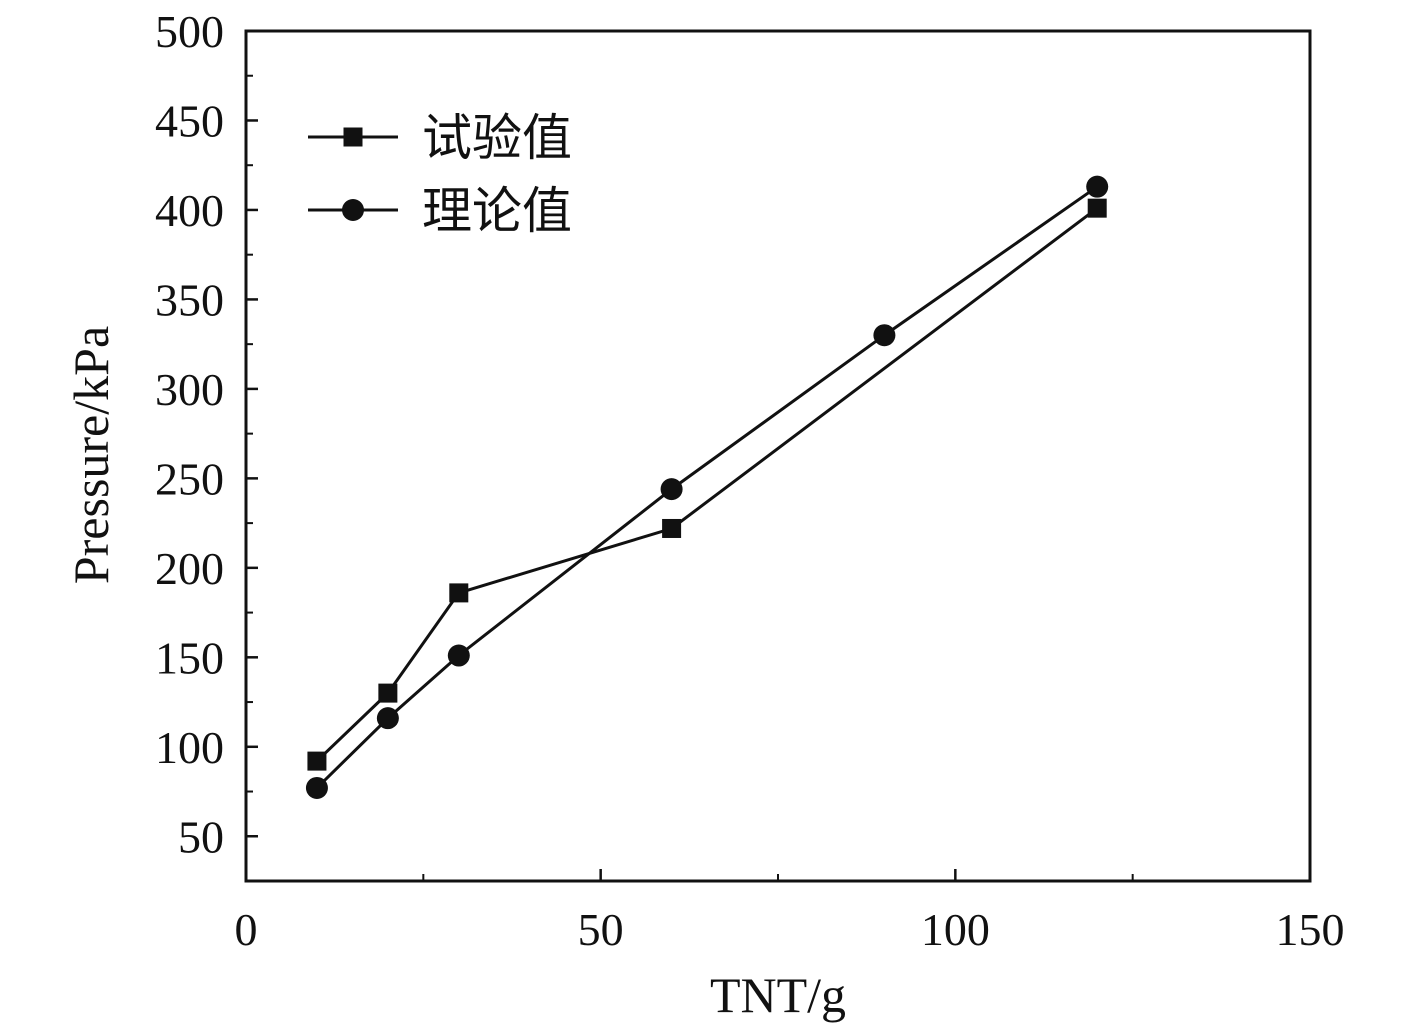 This screenshot has width=1417, height=1030. What do you see at coordinates (189, 478) in the screenshot?
I see `y-tick-label: 250` at bounding box center [189, 478].